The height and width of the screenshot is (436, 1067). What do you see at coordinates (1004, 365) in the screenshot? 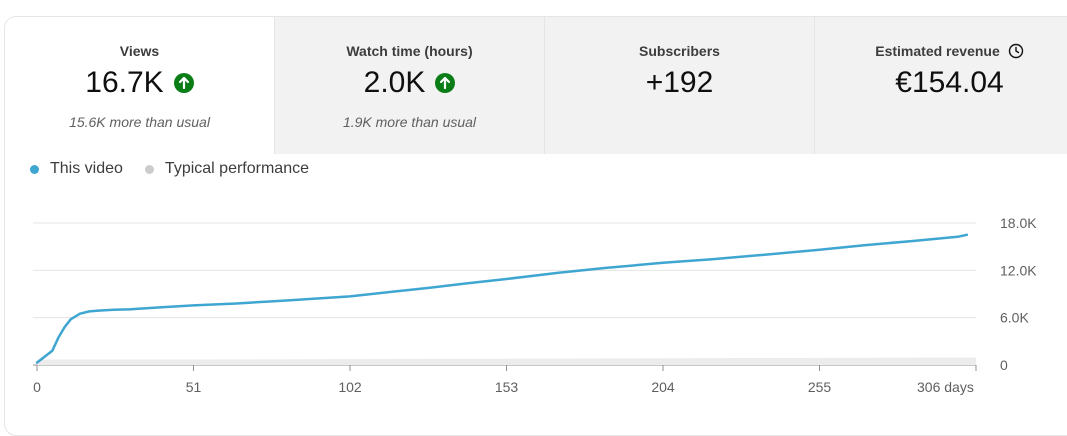
I see `y-tick-label: 0` at bounding box center [1004, 365].